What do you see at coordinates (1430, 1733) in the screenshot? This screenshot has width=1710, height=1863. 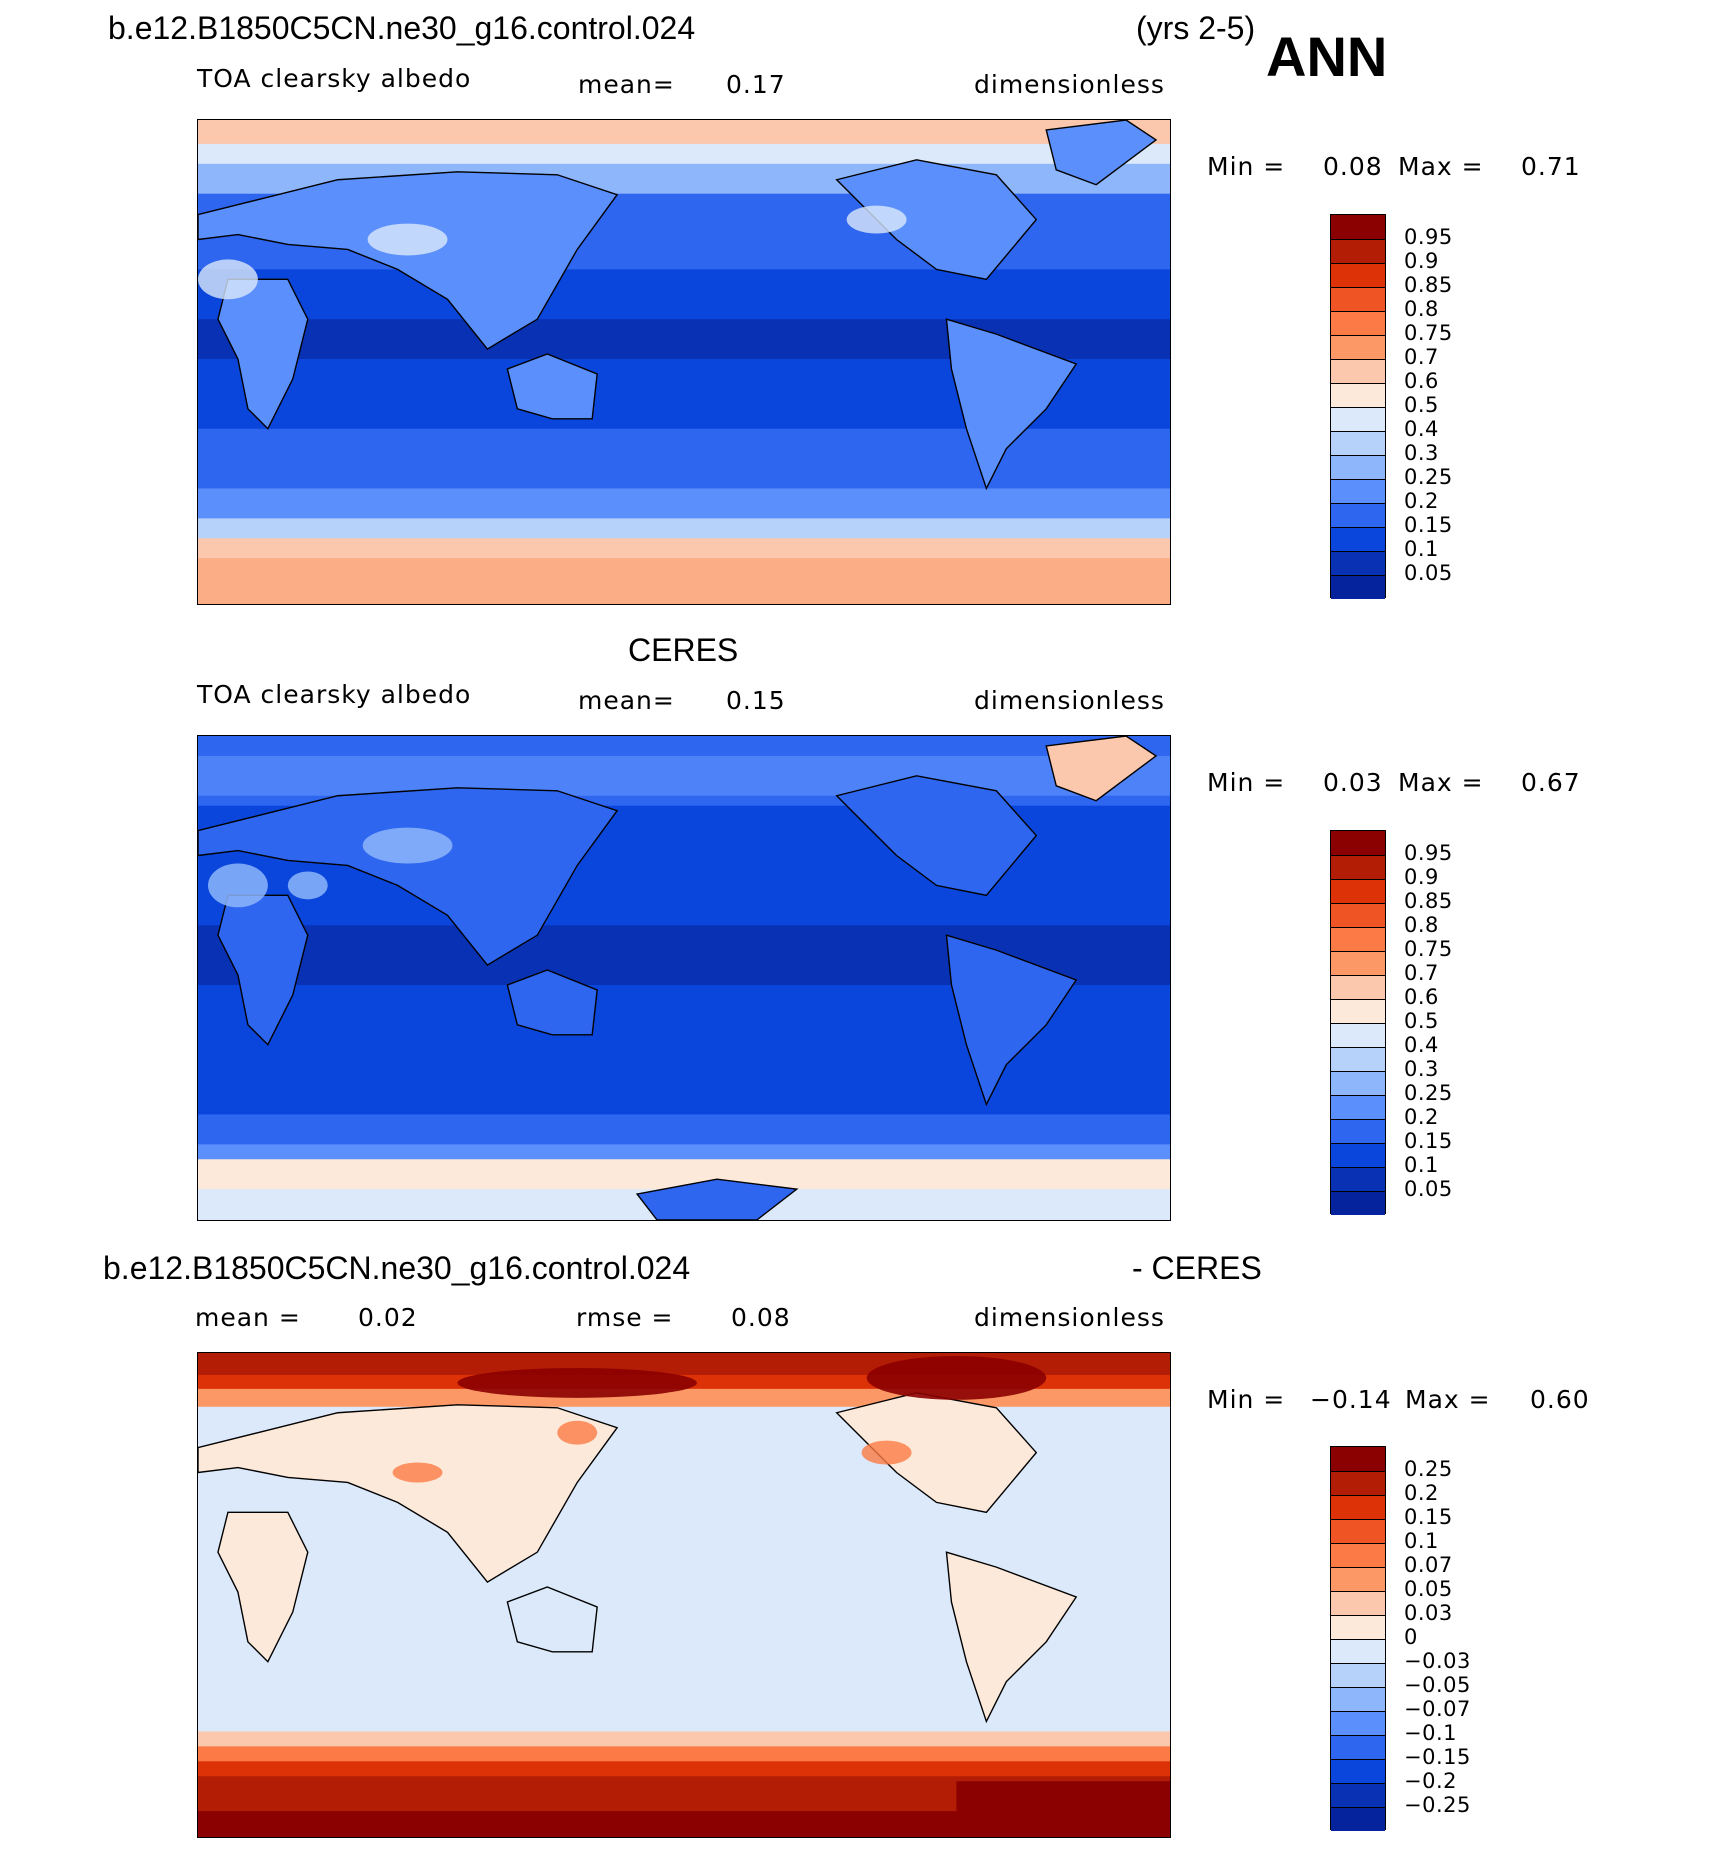 I see `colorbar-label: −0.1` at bounding box center [1430, 1733].